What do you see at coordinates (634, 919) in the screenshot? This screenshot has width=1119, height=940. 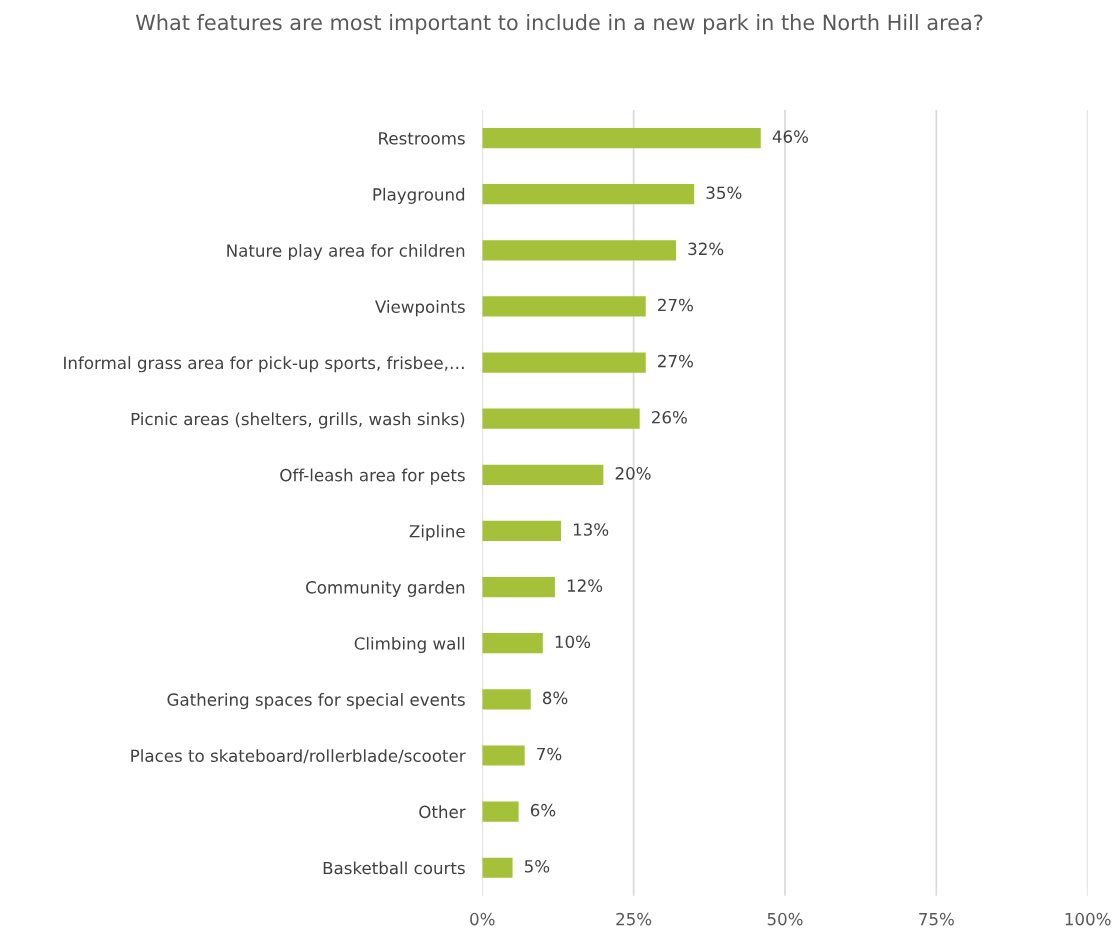 I see `x-tick-label: 25%` at bounding box center [634, 919].